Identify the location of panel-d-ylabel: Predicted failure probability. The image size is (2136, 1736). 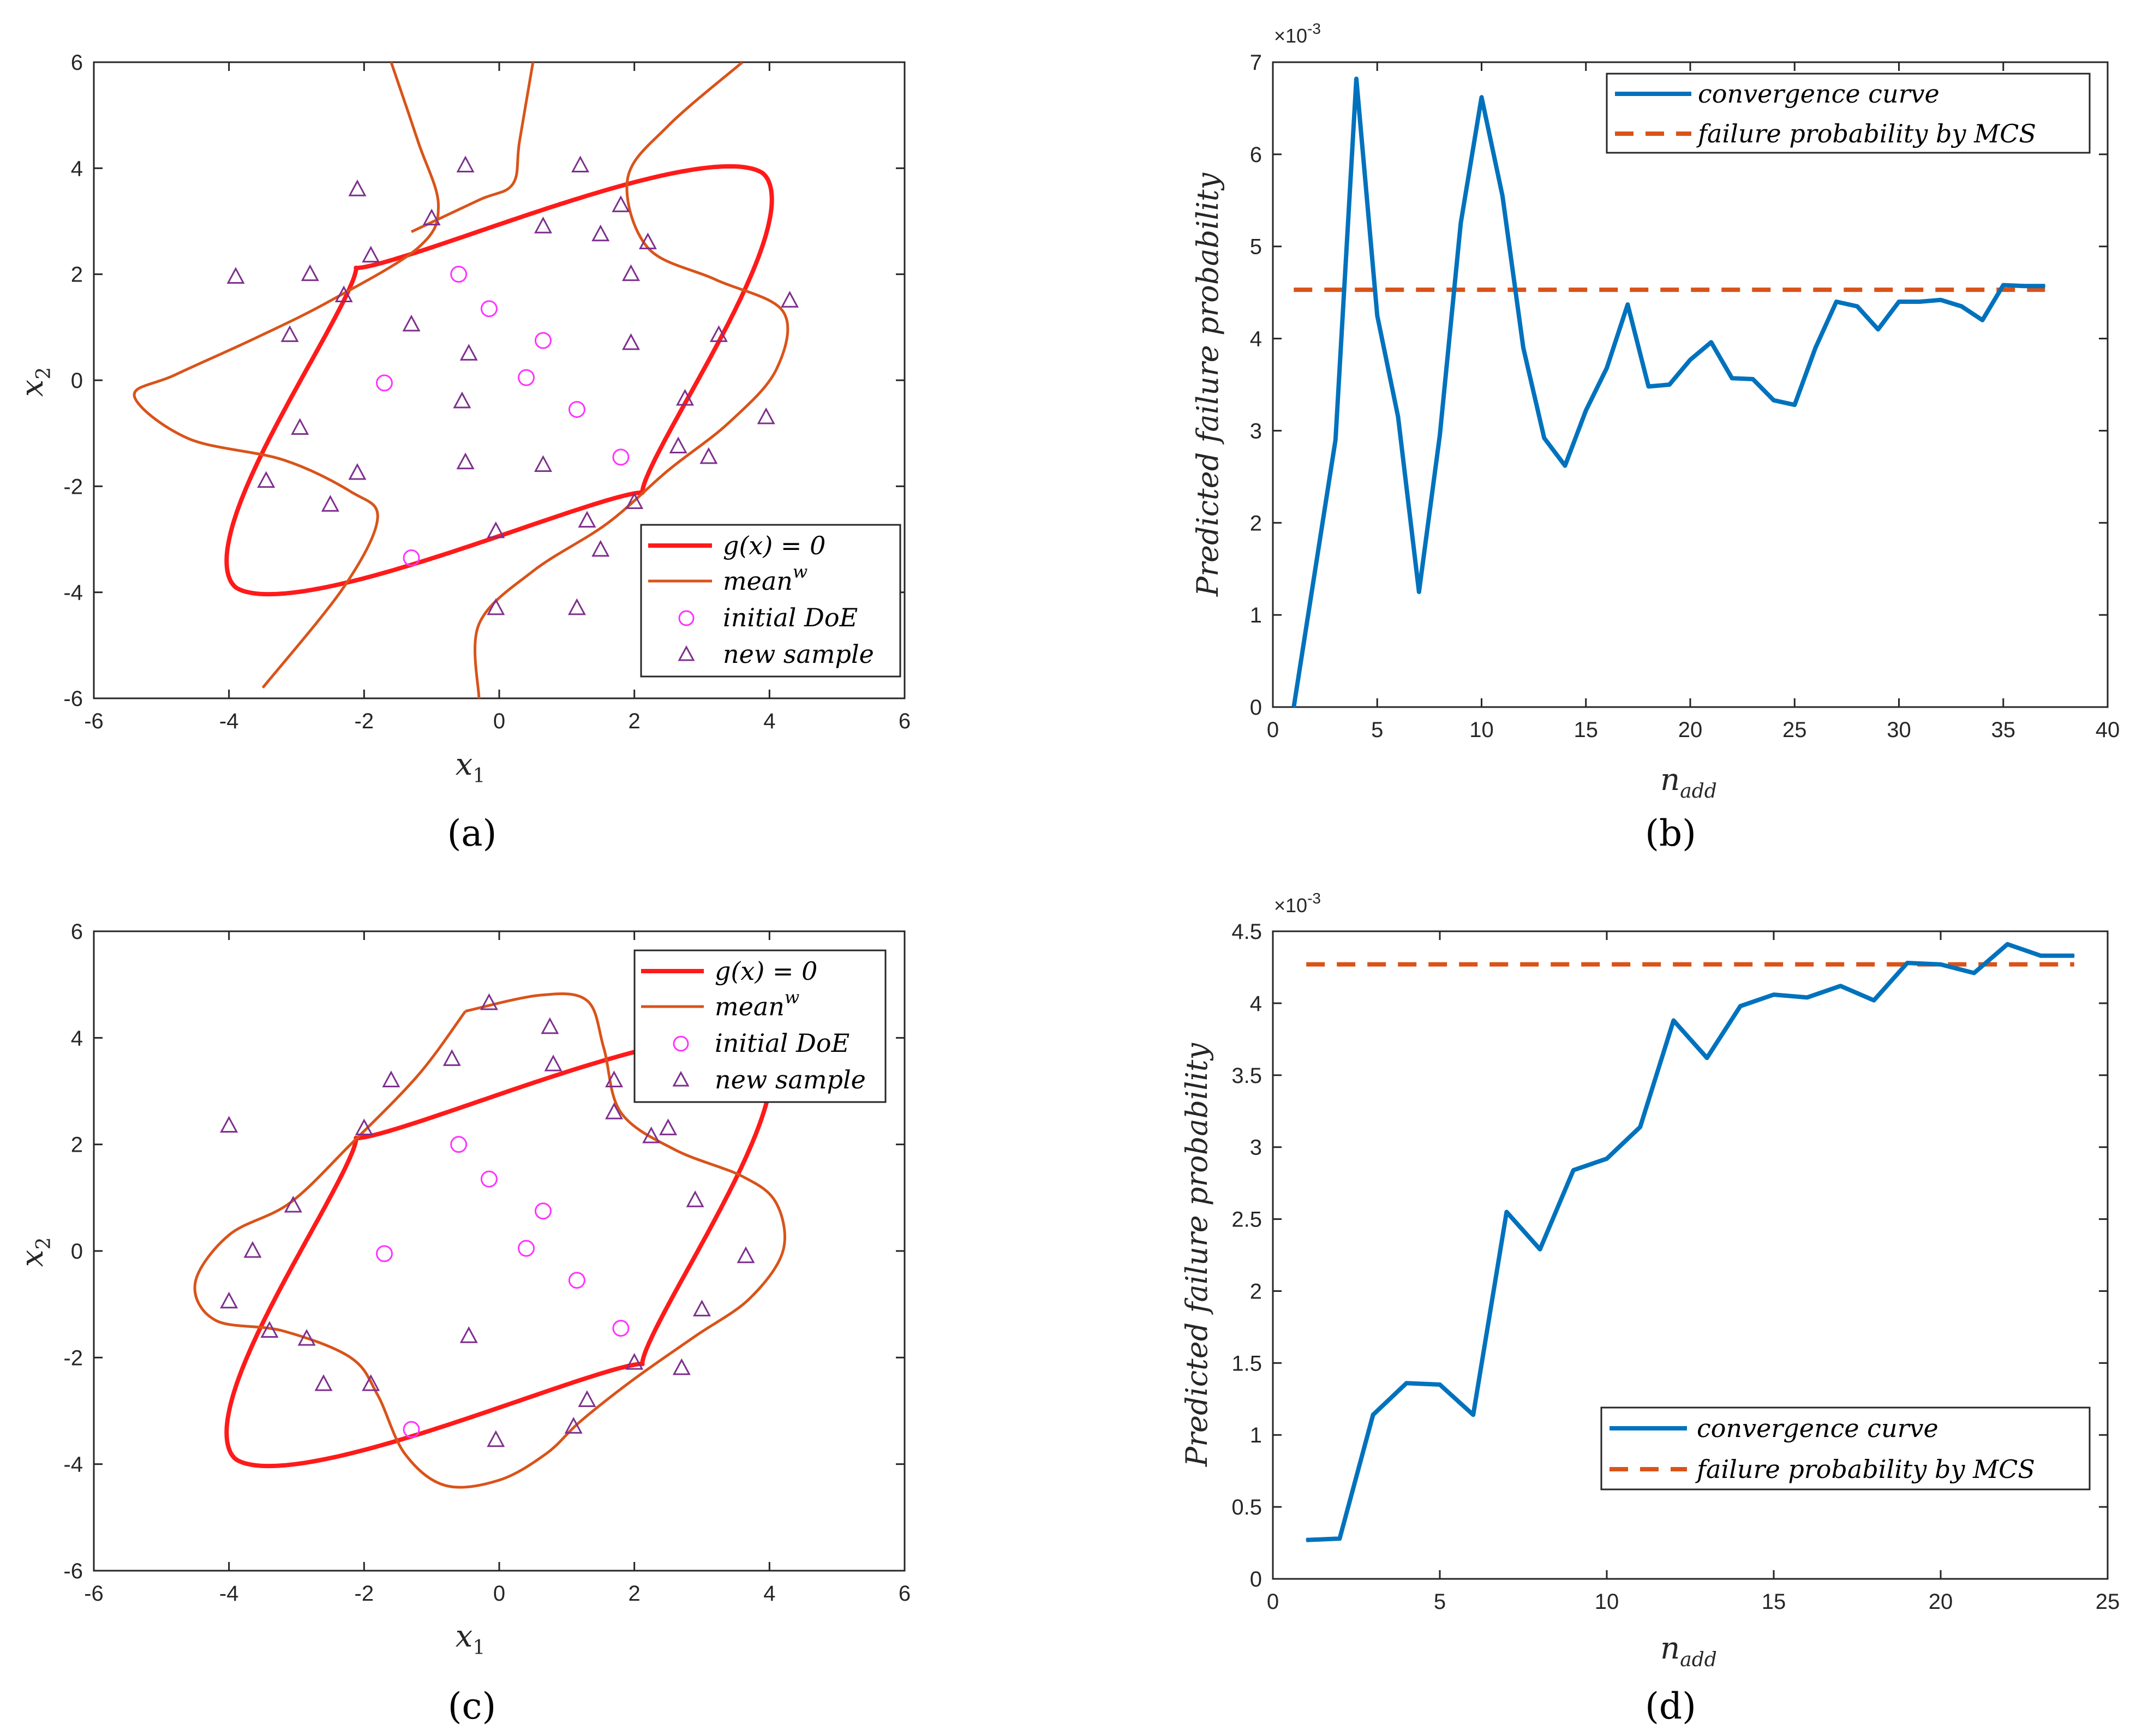
(1197, 1255).